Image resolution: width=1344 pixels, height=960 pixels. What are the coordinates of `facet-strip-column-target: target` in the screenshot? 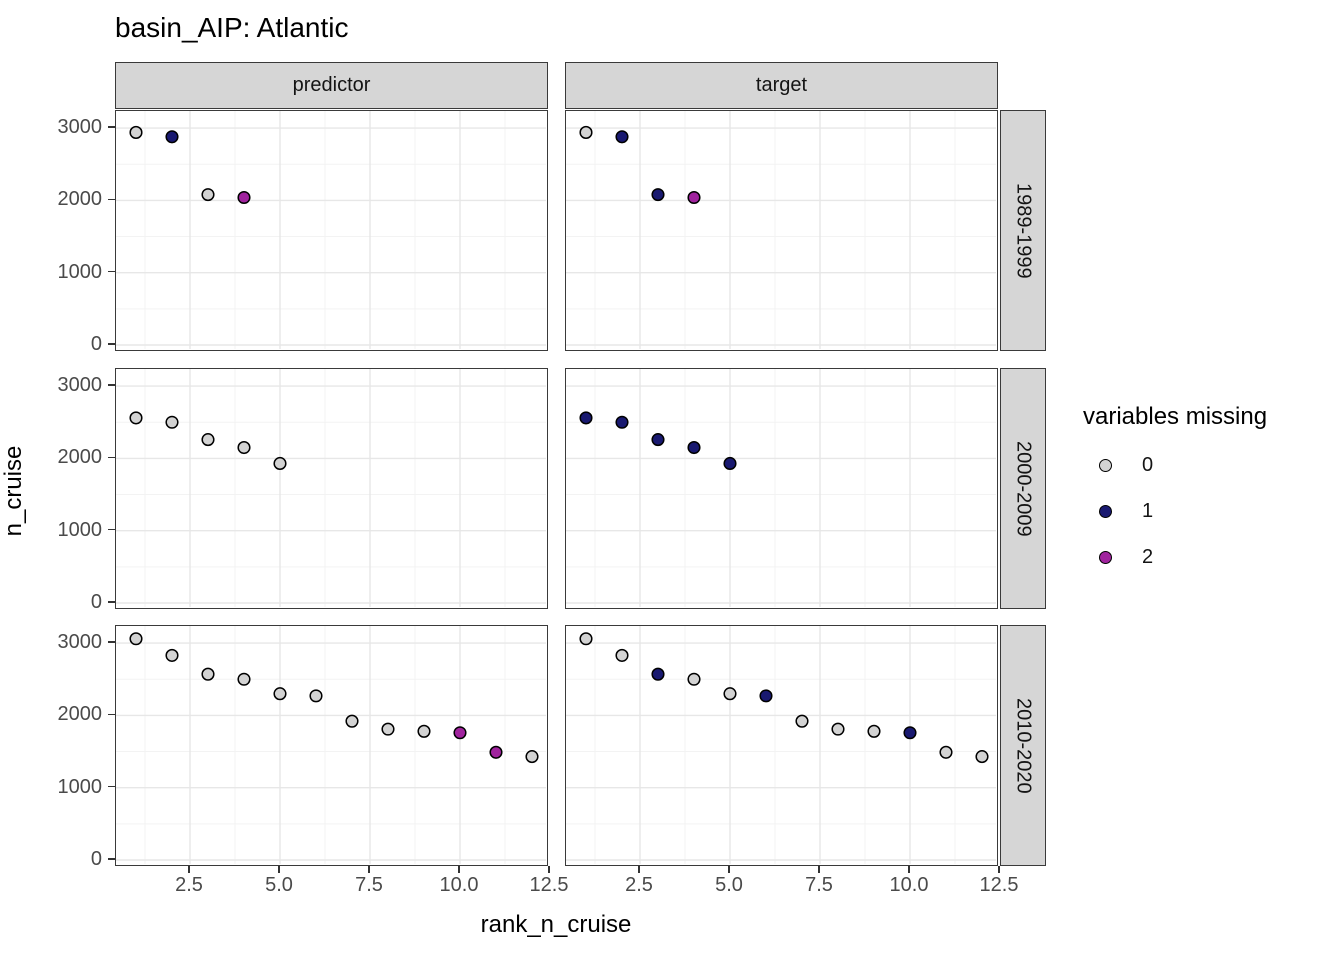 It's located at (781, 85).